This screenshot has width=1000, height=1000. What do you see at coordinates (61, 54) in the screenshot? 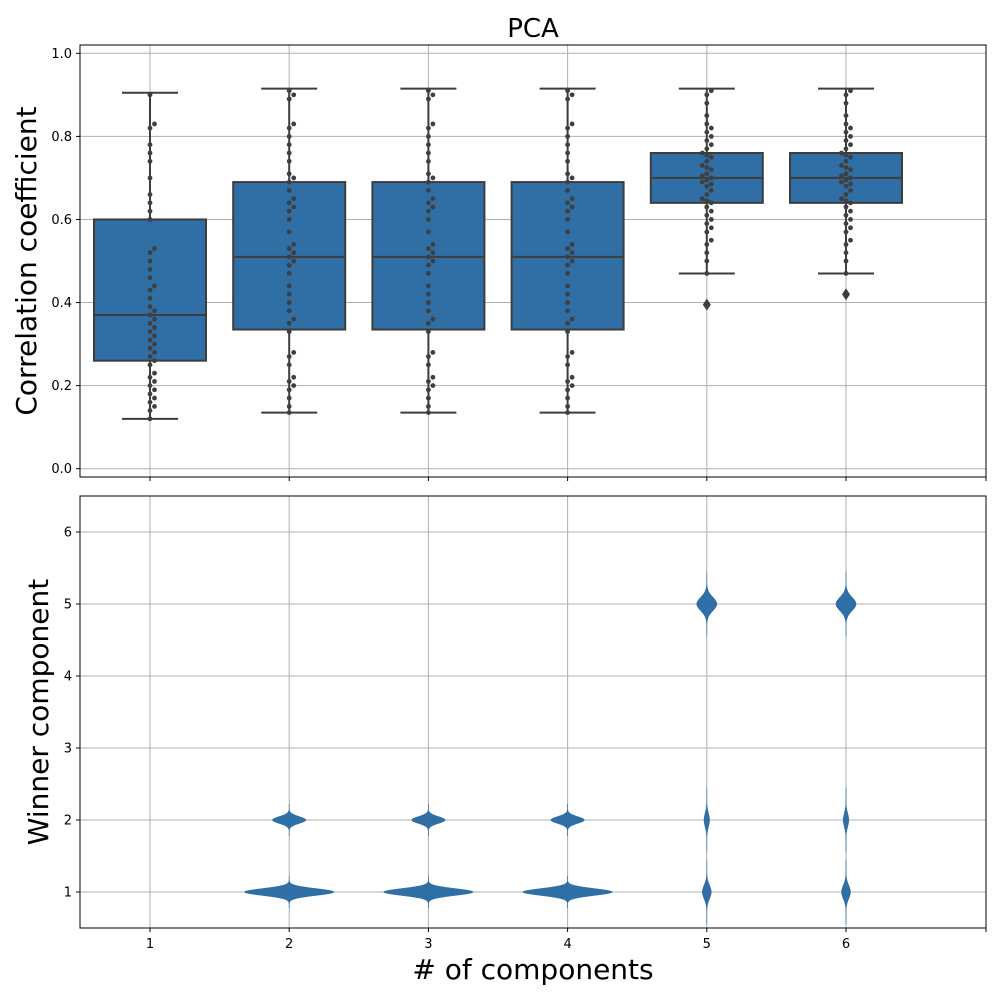
I see `top-ytick-label: 1.0` at bounding box center [61, 54].